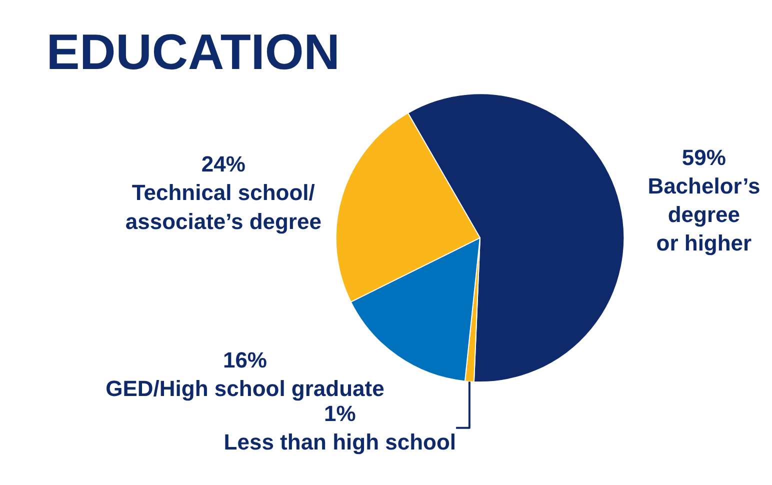 This screenshot has height=485, width=772. I want to click on slice-label: Less than high school, so click(340, 442).